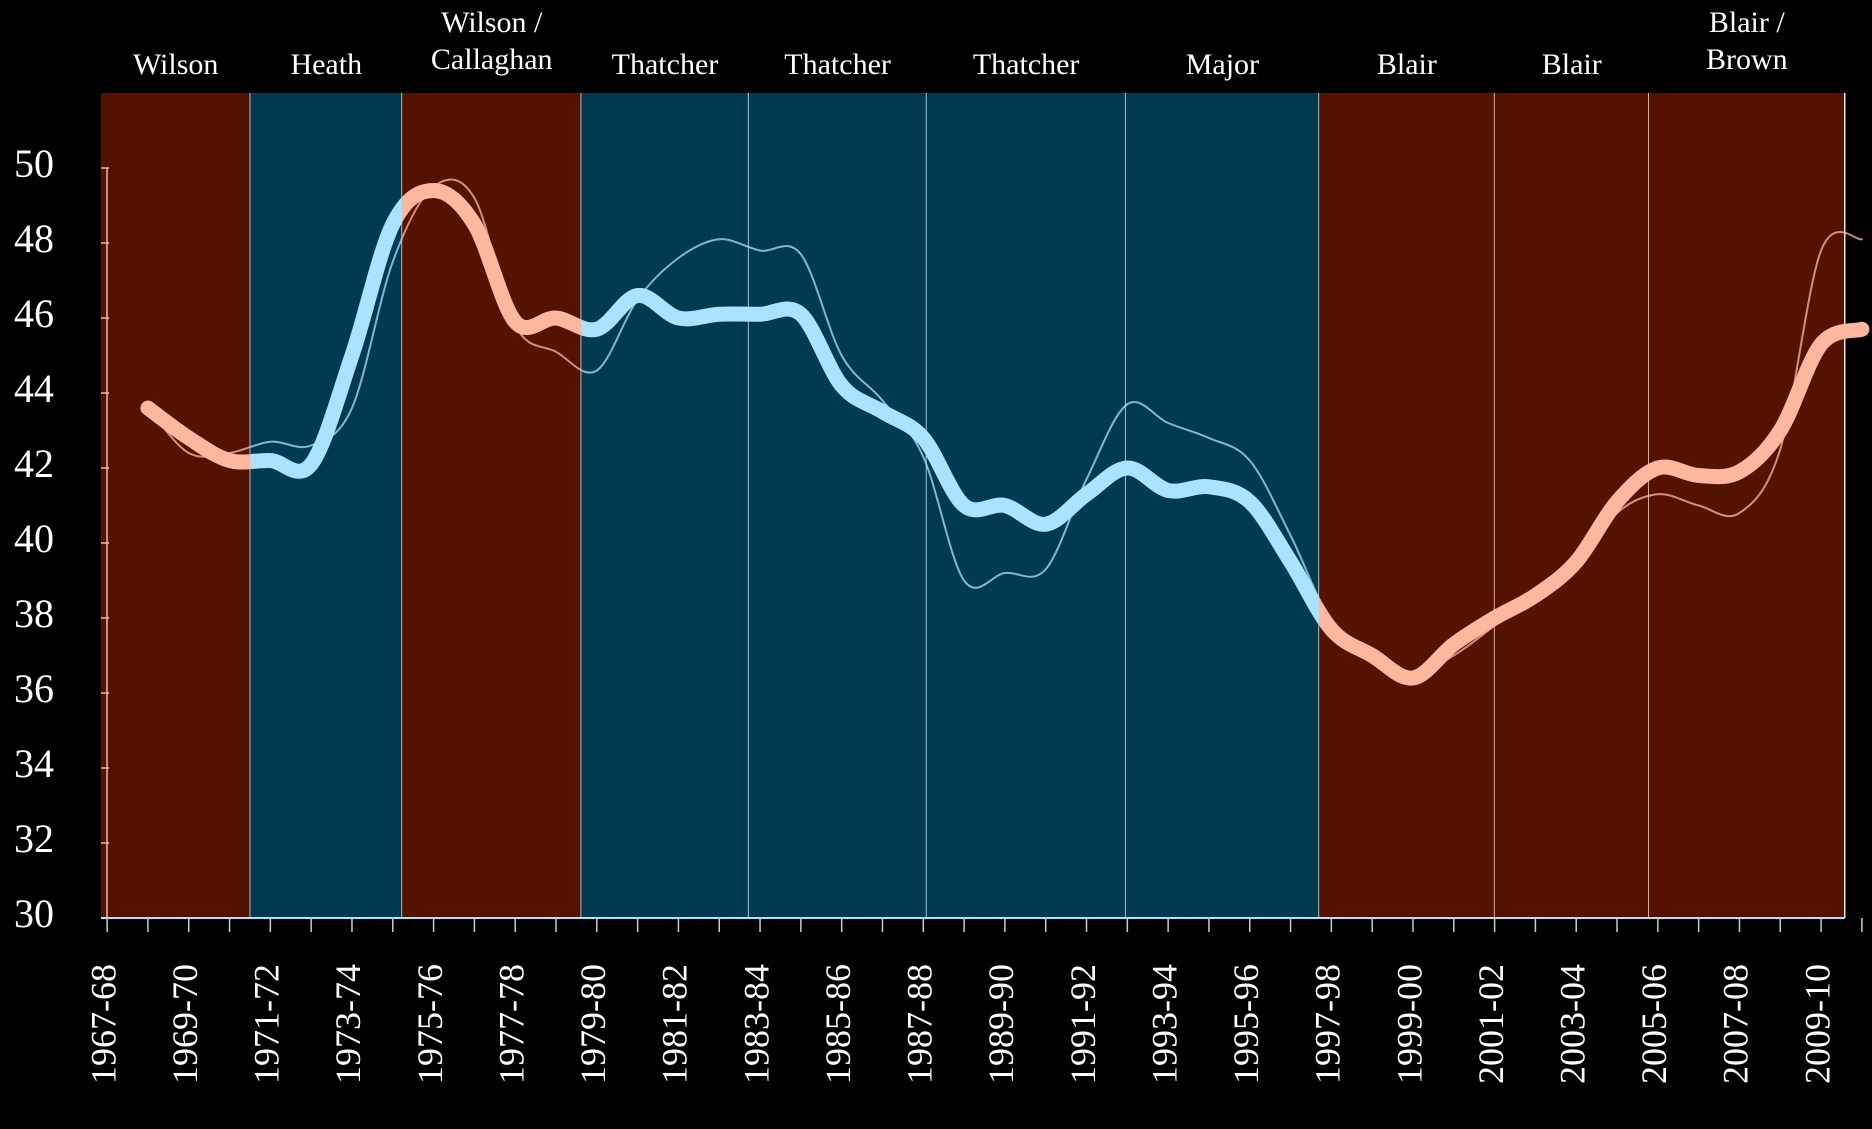 The height and width of the screenshot is (1129, 1872). I want to click on x-tick-label: 1979-80, so click(593, 1024).